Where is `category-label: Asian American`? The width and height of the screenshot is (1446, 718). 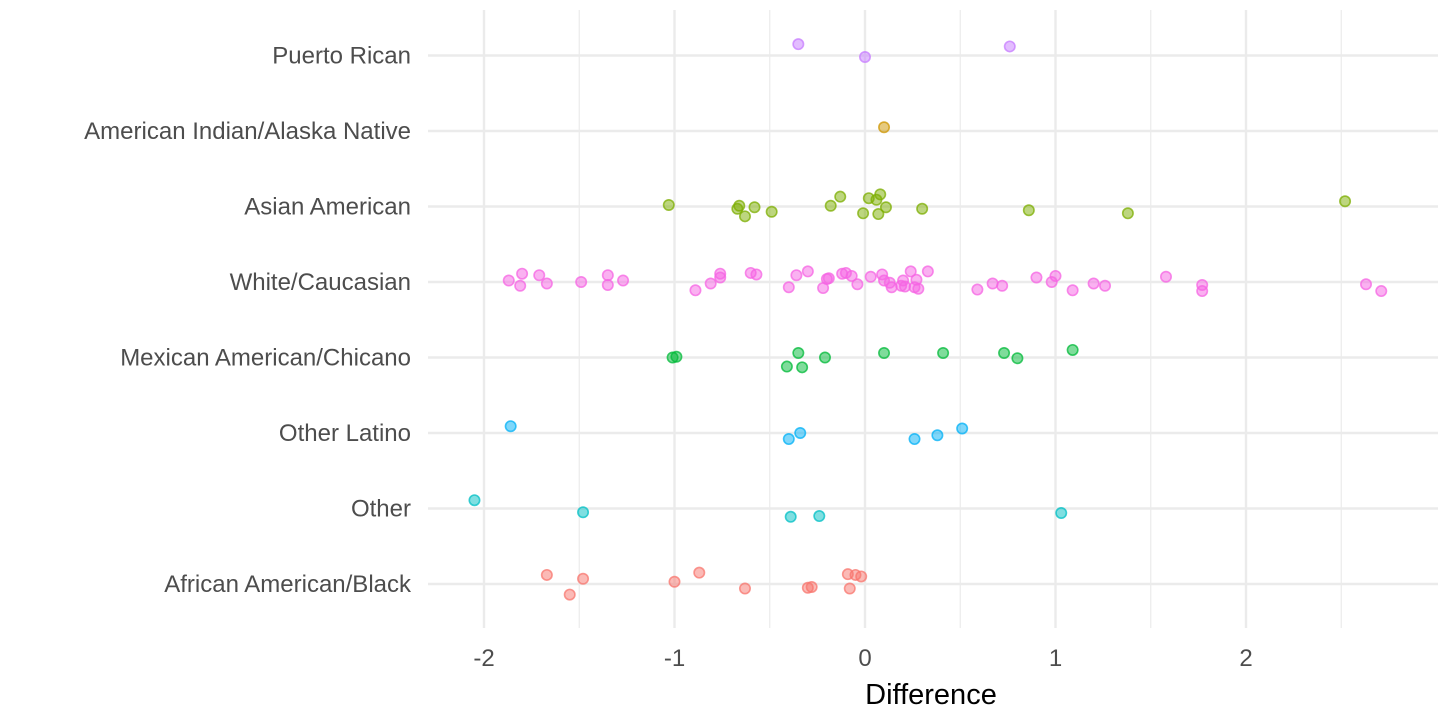
category-label: Asian American is located at coordinates (327, 207).